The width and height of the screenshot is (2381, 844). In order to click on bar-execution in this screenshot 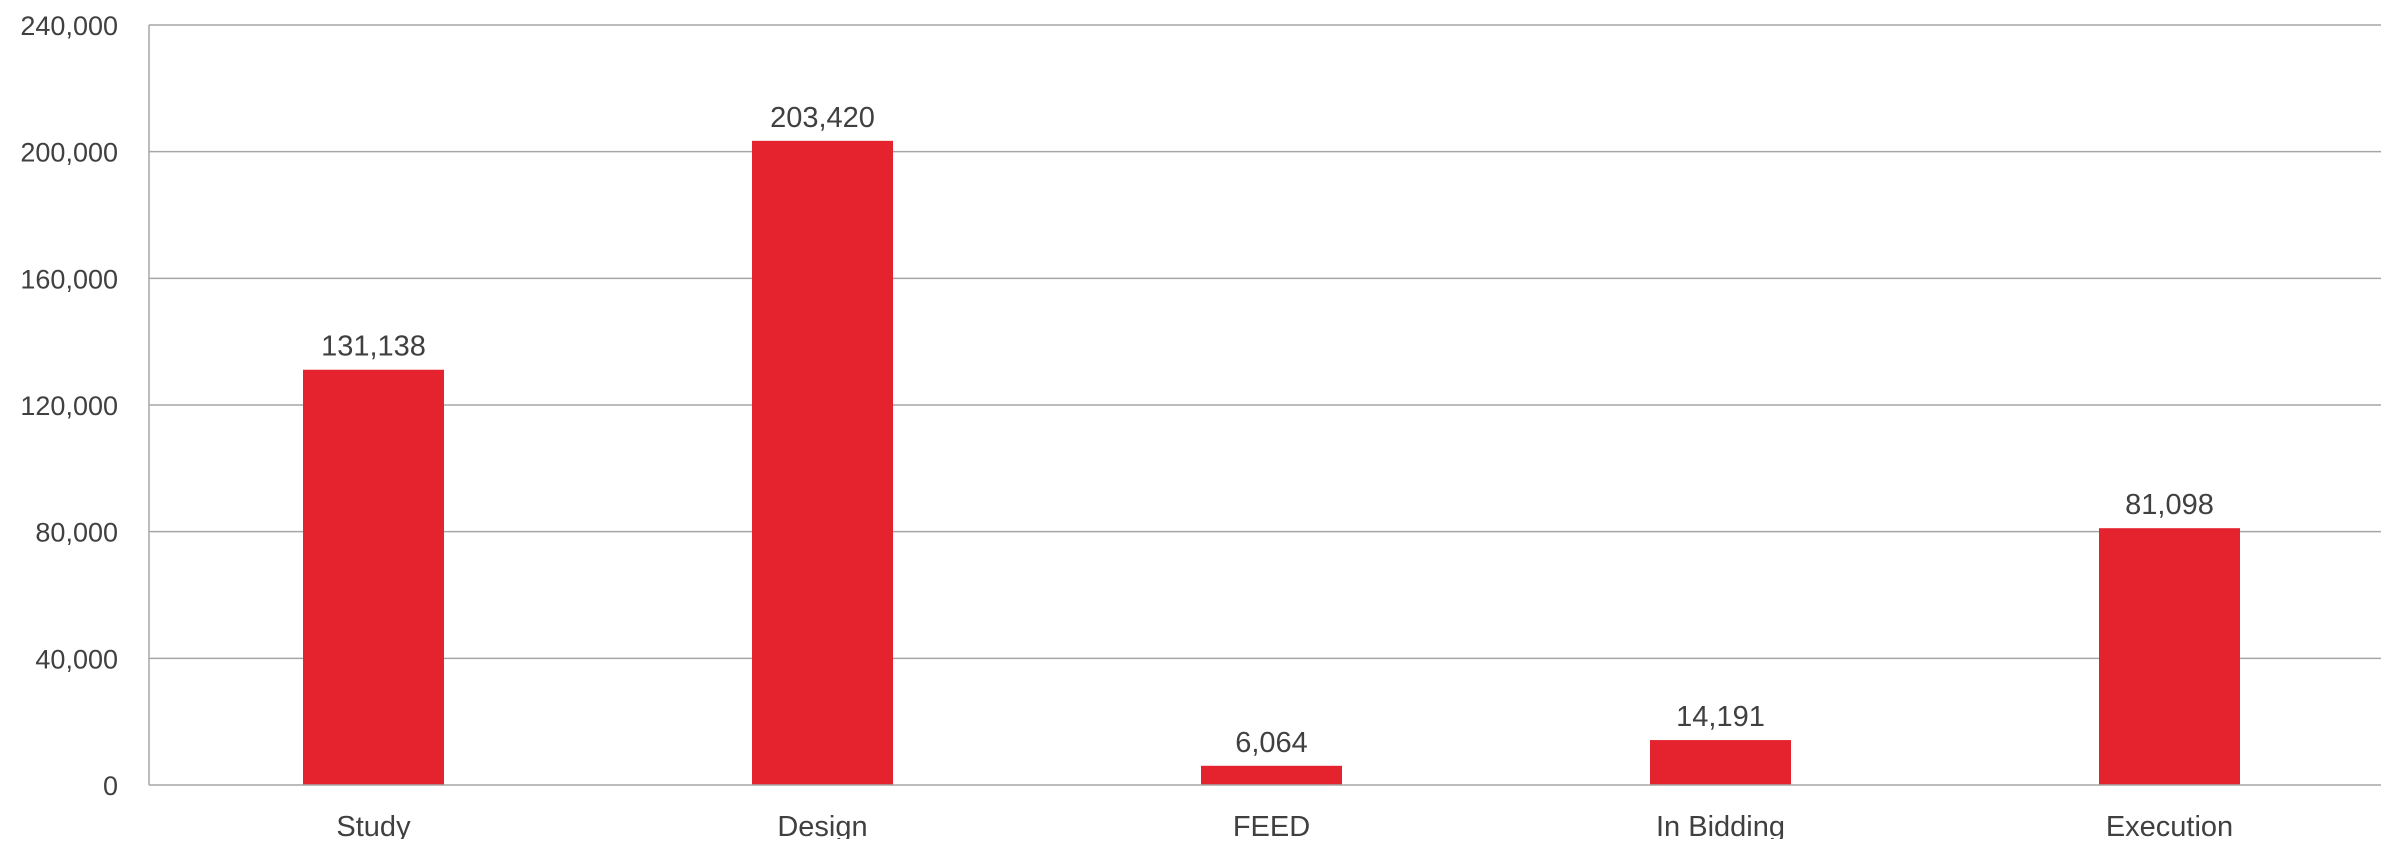, I will do `click(2169, 656)`.